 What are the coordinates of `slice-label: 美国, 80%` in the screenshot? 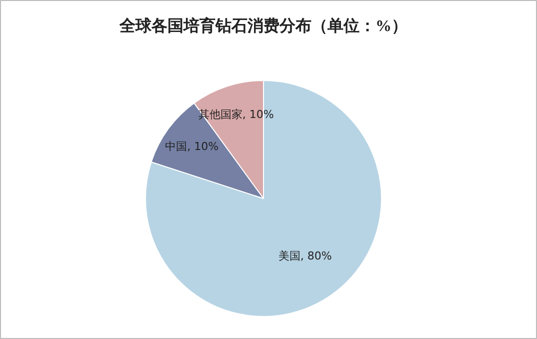 It's located at (305, 255).